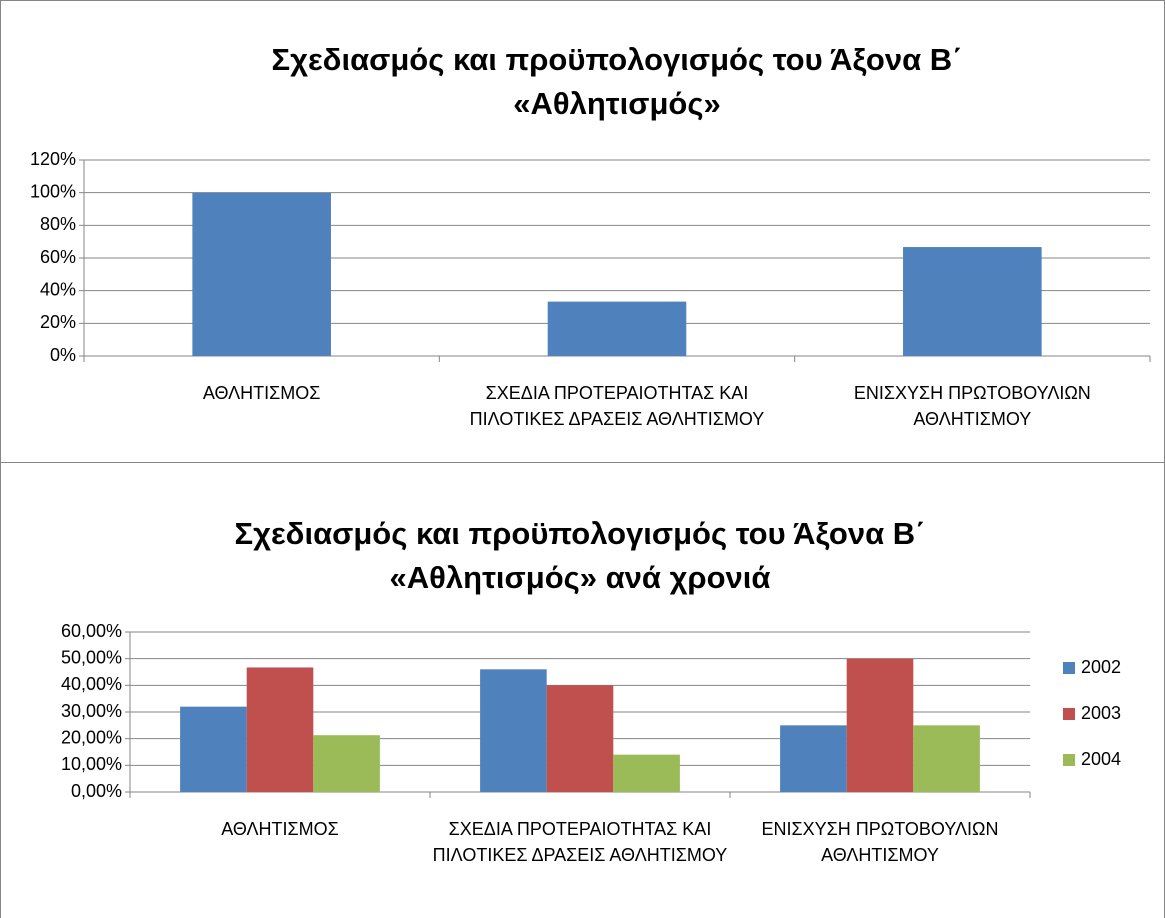  What do you see at coordinates (53, 159) in the screenshot?
I see `y-tick-label: 120%` at bounding box center [53, 159].